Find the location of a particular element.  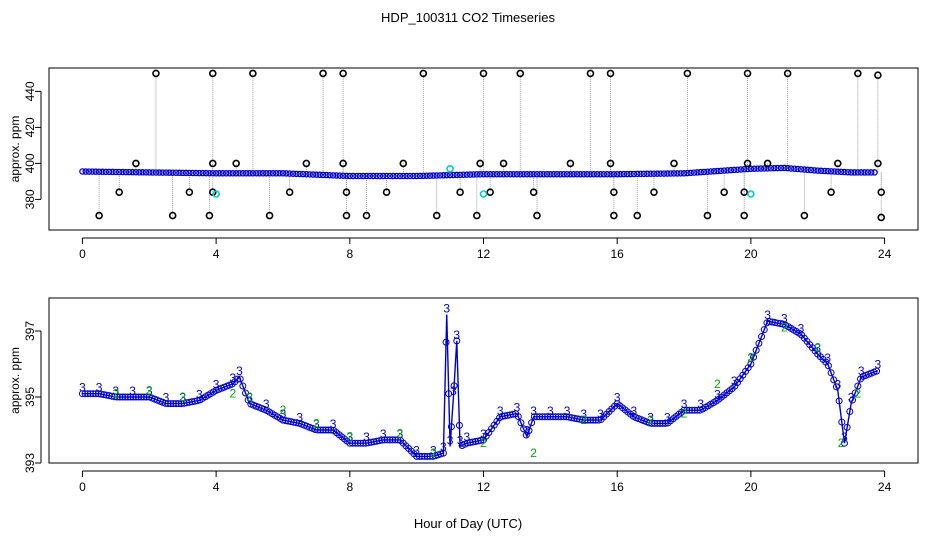

x-tick-label: 16 is located at coordinates (618, 487).